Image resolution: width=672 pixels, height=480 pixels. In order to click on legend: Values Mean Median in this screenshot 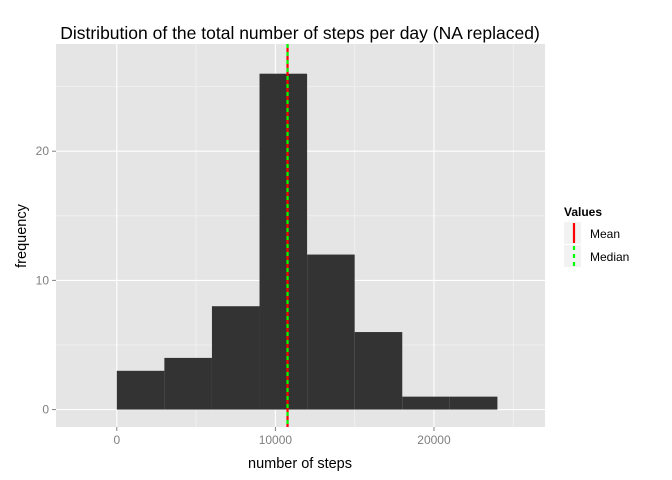, I will do `click(596, 236)`.